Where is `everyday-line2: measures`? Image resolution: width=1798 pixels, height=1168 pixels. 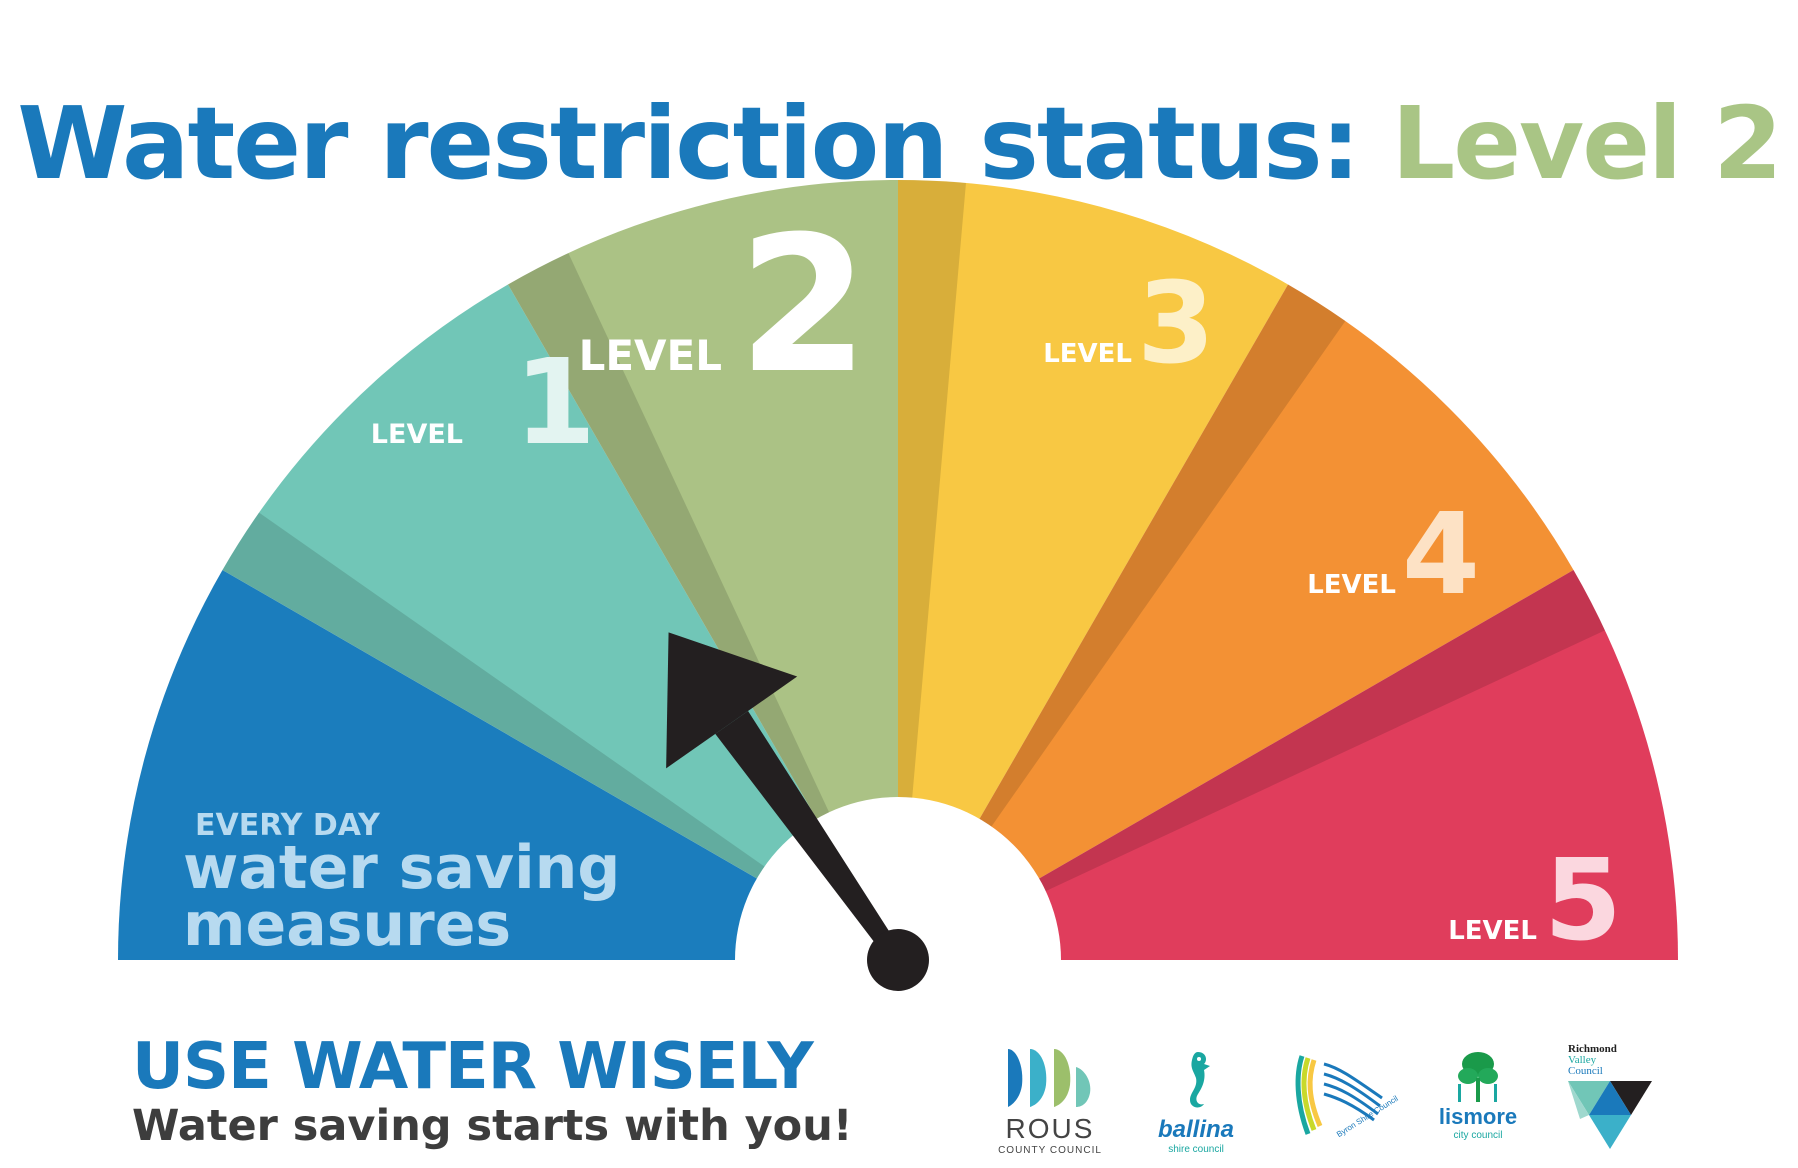 everyday-line2: measures is located at coordinates (347, 925).